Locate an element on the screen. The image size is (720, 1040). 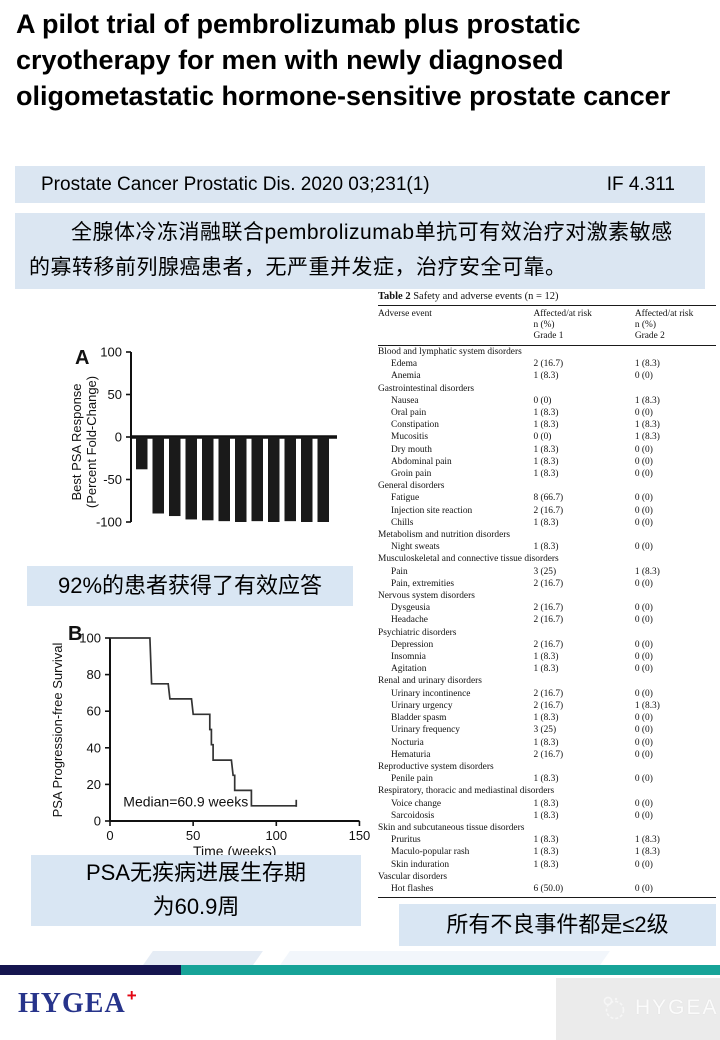
table-row: Constipation 1 (8.3) 1 (8.3) is located at coordinates (525, 425).